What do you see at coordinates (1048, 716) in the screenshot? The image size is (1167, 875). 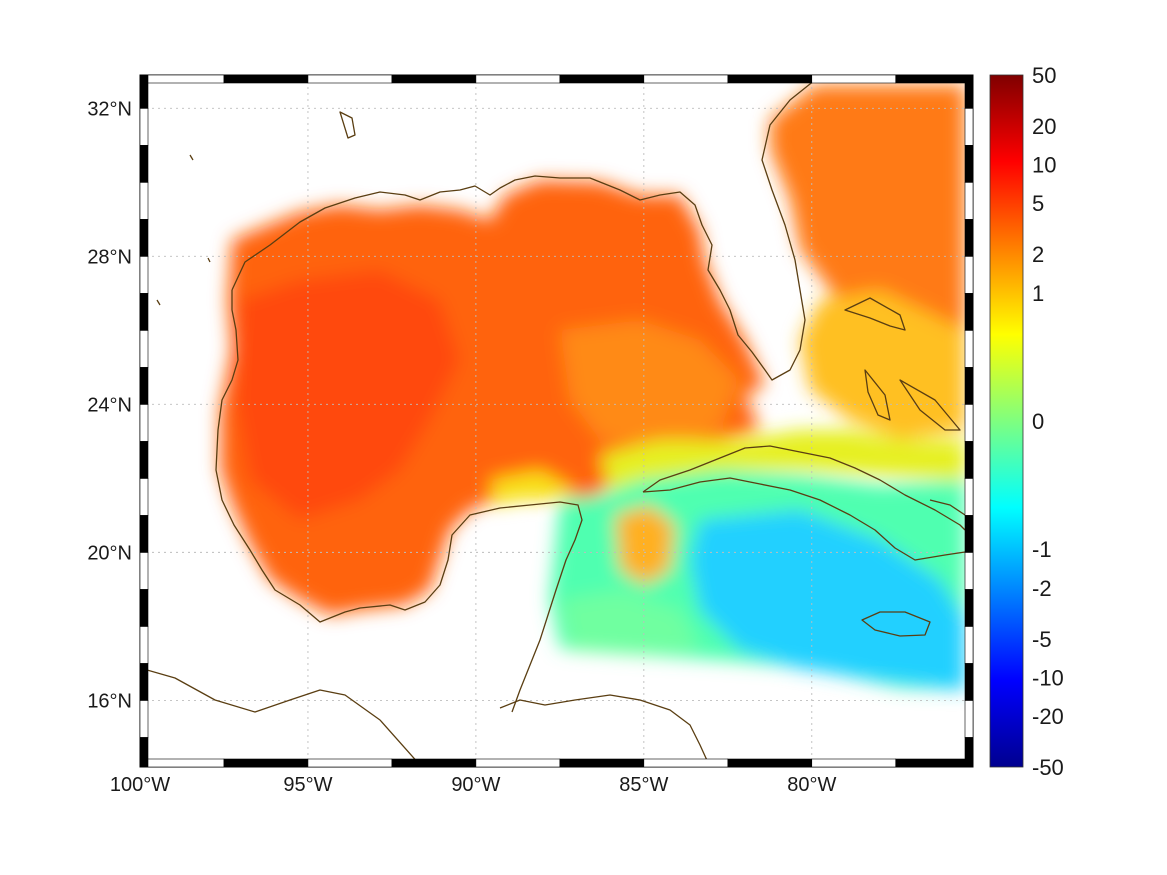 I see `colorbar-tick-label: -20` at bounding box center [1048, 716].